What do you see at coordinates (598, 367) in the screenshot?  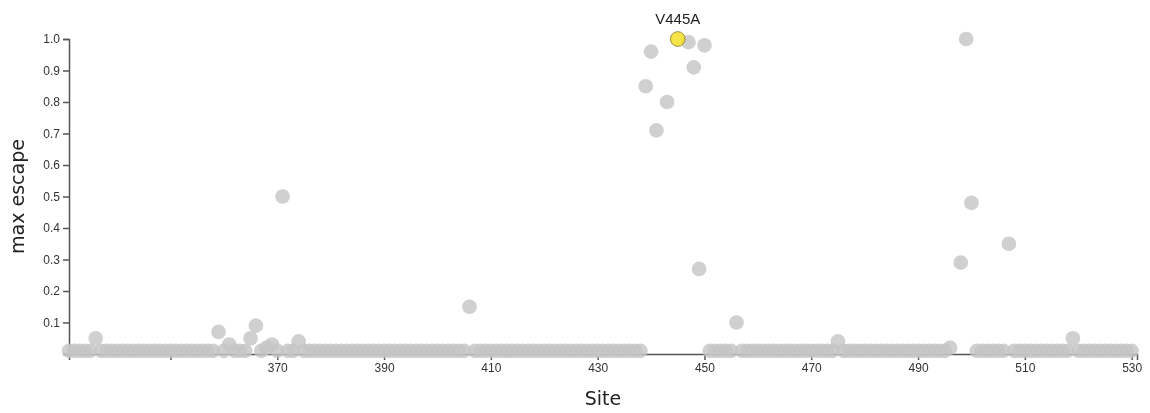 I see `x-tick-label: 430` at bounding box center [598, 367].